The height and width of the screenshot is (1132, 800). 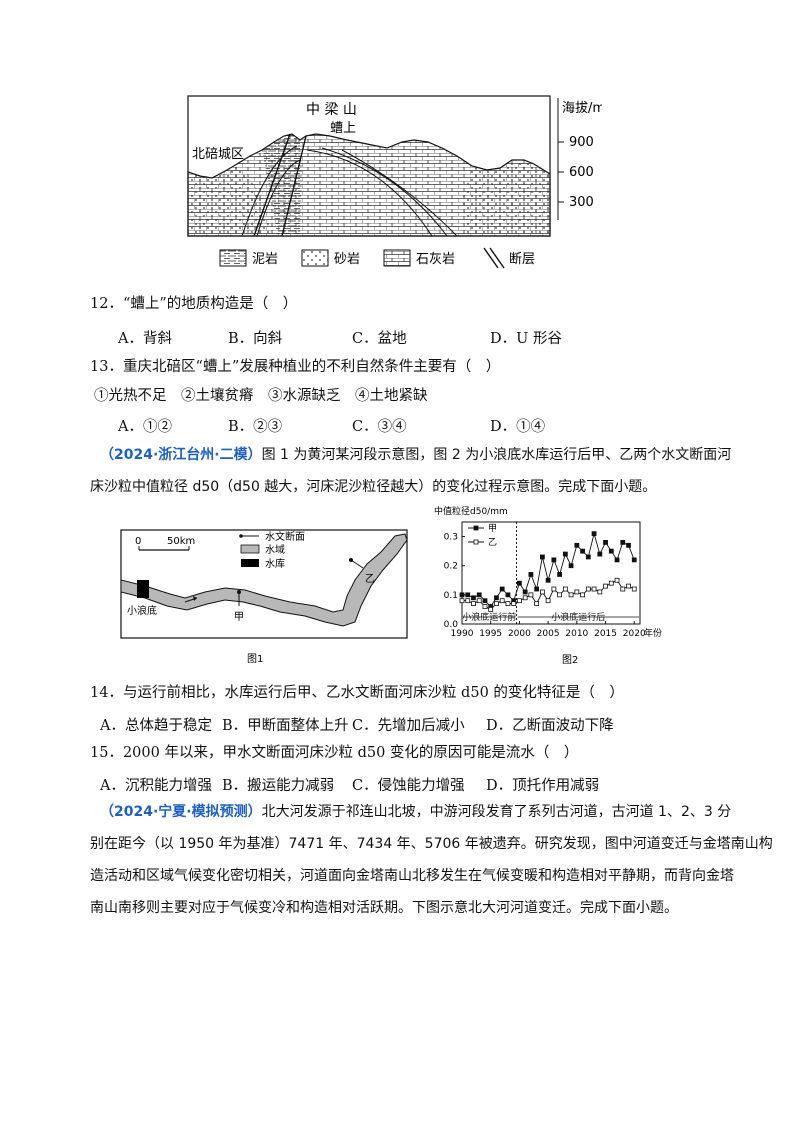 I want to click on legend-mudstone: 泥岩, so click(x=265, y=259).